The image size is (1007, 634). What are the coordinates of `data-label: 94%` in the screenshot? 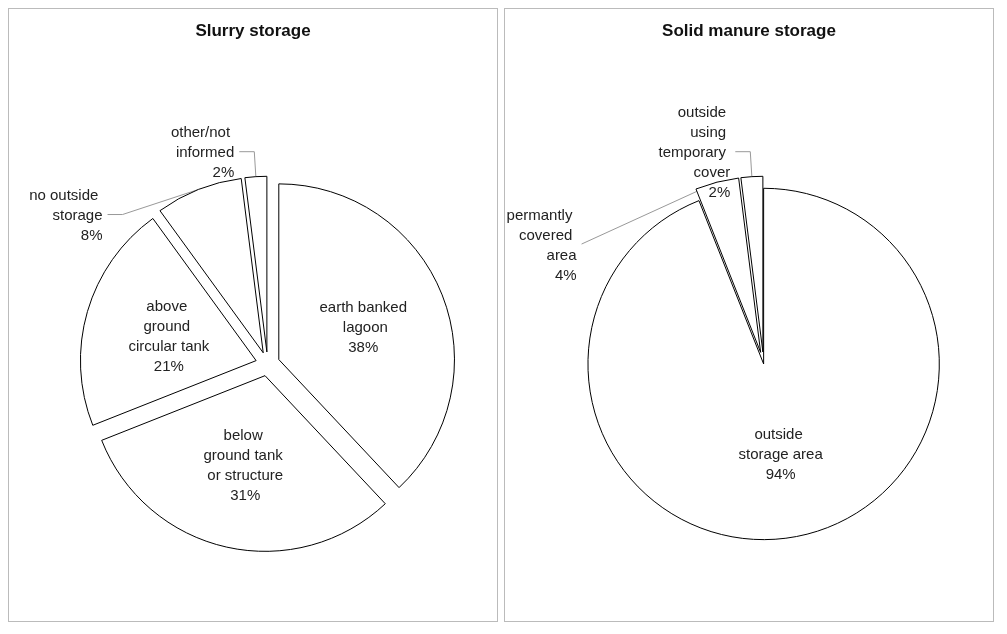 It's located at (780, 473).